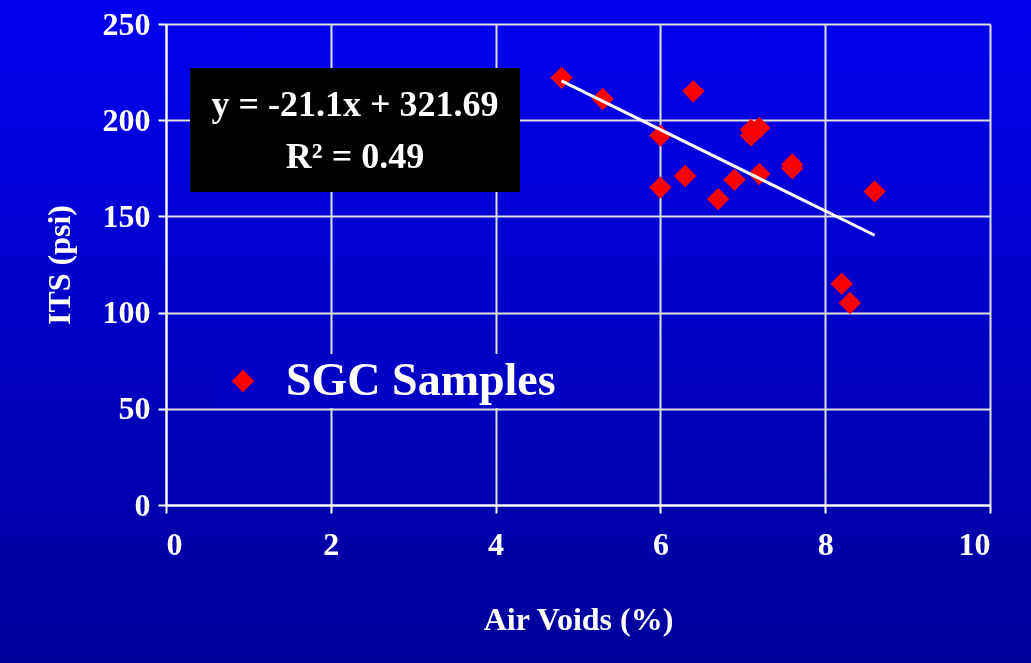 The width and height of the screenshot is (1031, 663). I want to click on y-tick-label: 150, so click(126, 215).